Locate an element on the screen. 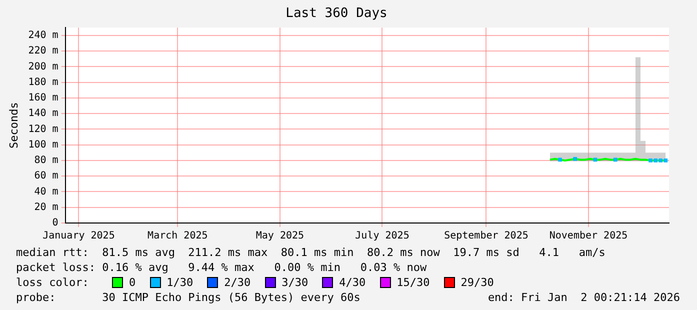  y-tick-label: 220 m is located at coordinates (43, 51).